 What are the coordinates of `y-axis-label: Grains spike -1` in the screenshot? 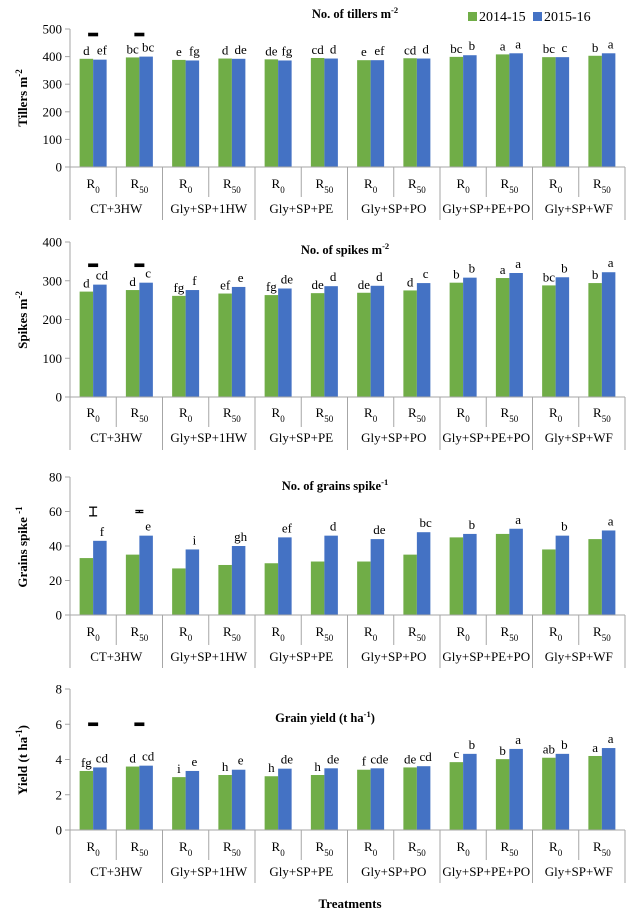 It's located at (22, 547).